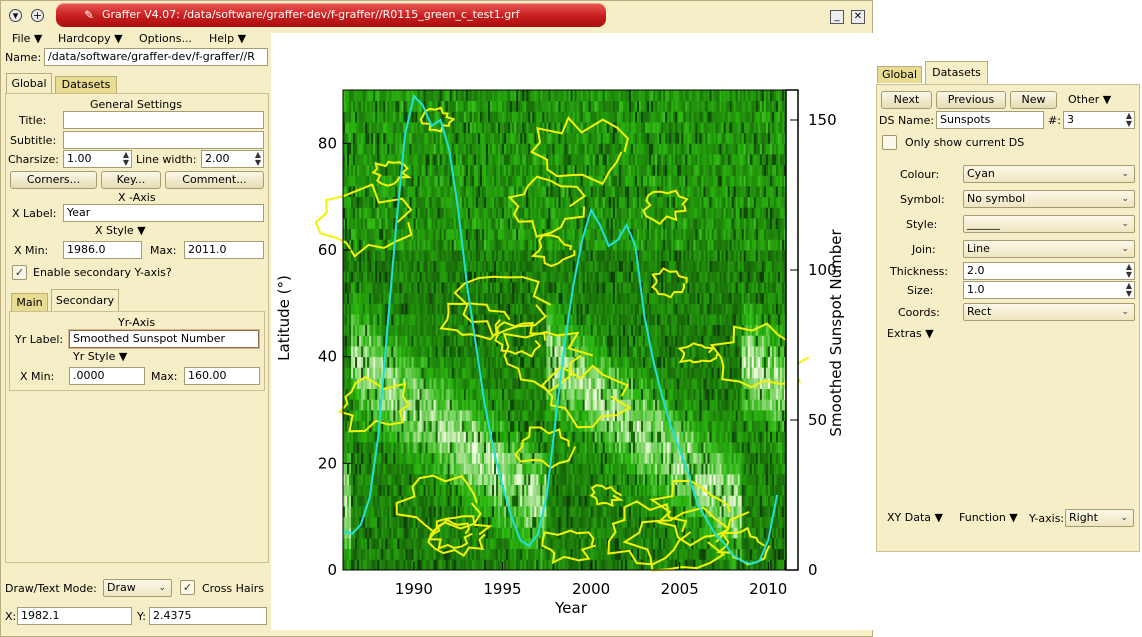  Describe the element at coordinates (29, 302) in the screenshot. I see `tab-main: Main` at that location.